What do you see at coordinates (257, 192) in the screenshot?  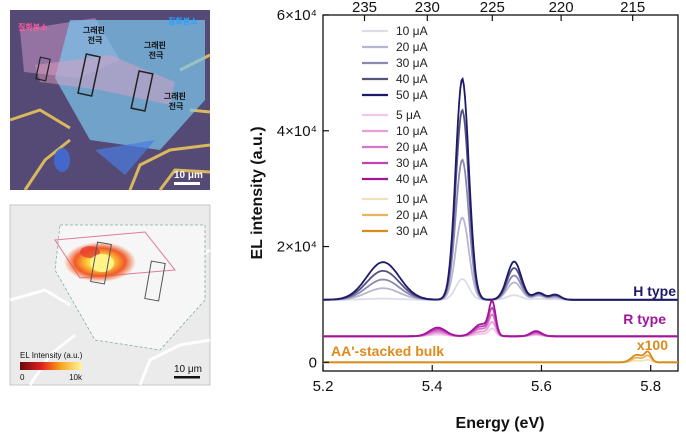 I see `y-axis-label: EL intensity (a.u.)` at bounding box center [257, 192].